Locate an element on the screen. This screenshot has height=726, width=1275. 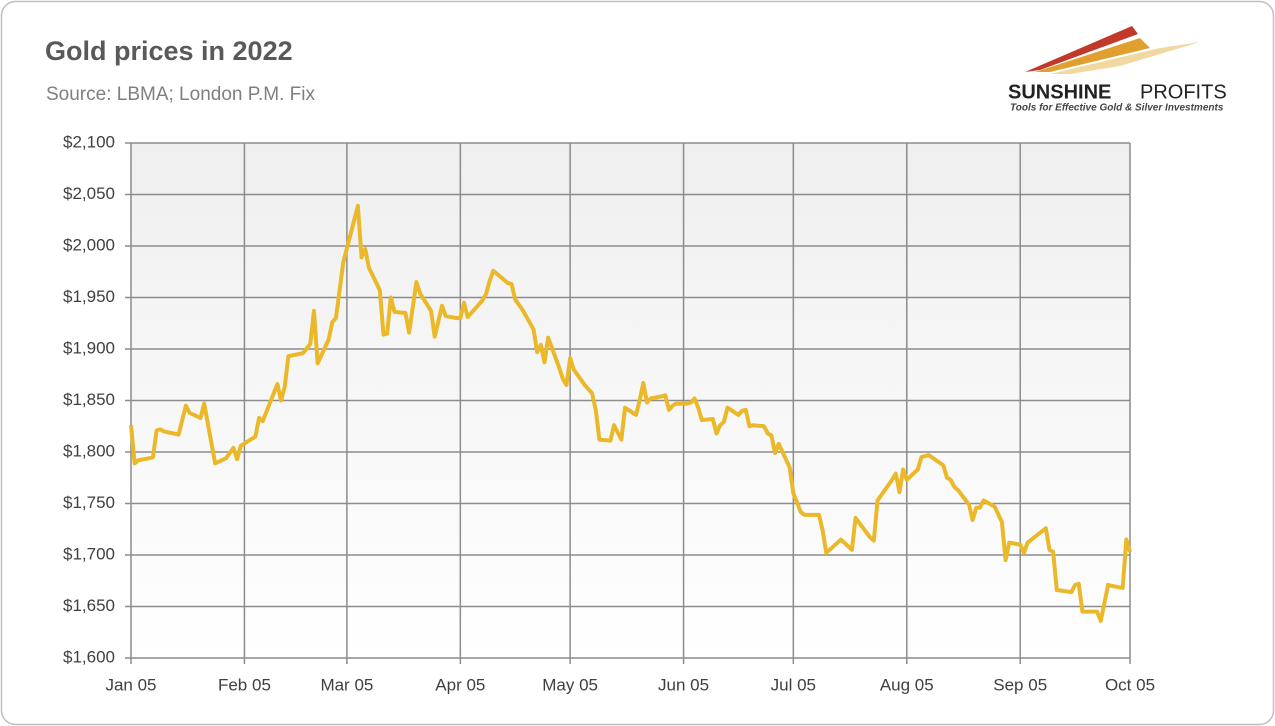
y-tick-label: $1,600 is located at coordinates (89, 656).